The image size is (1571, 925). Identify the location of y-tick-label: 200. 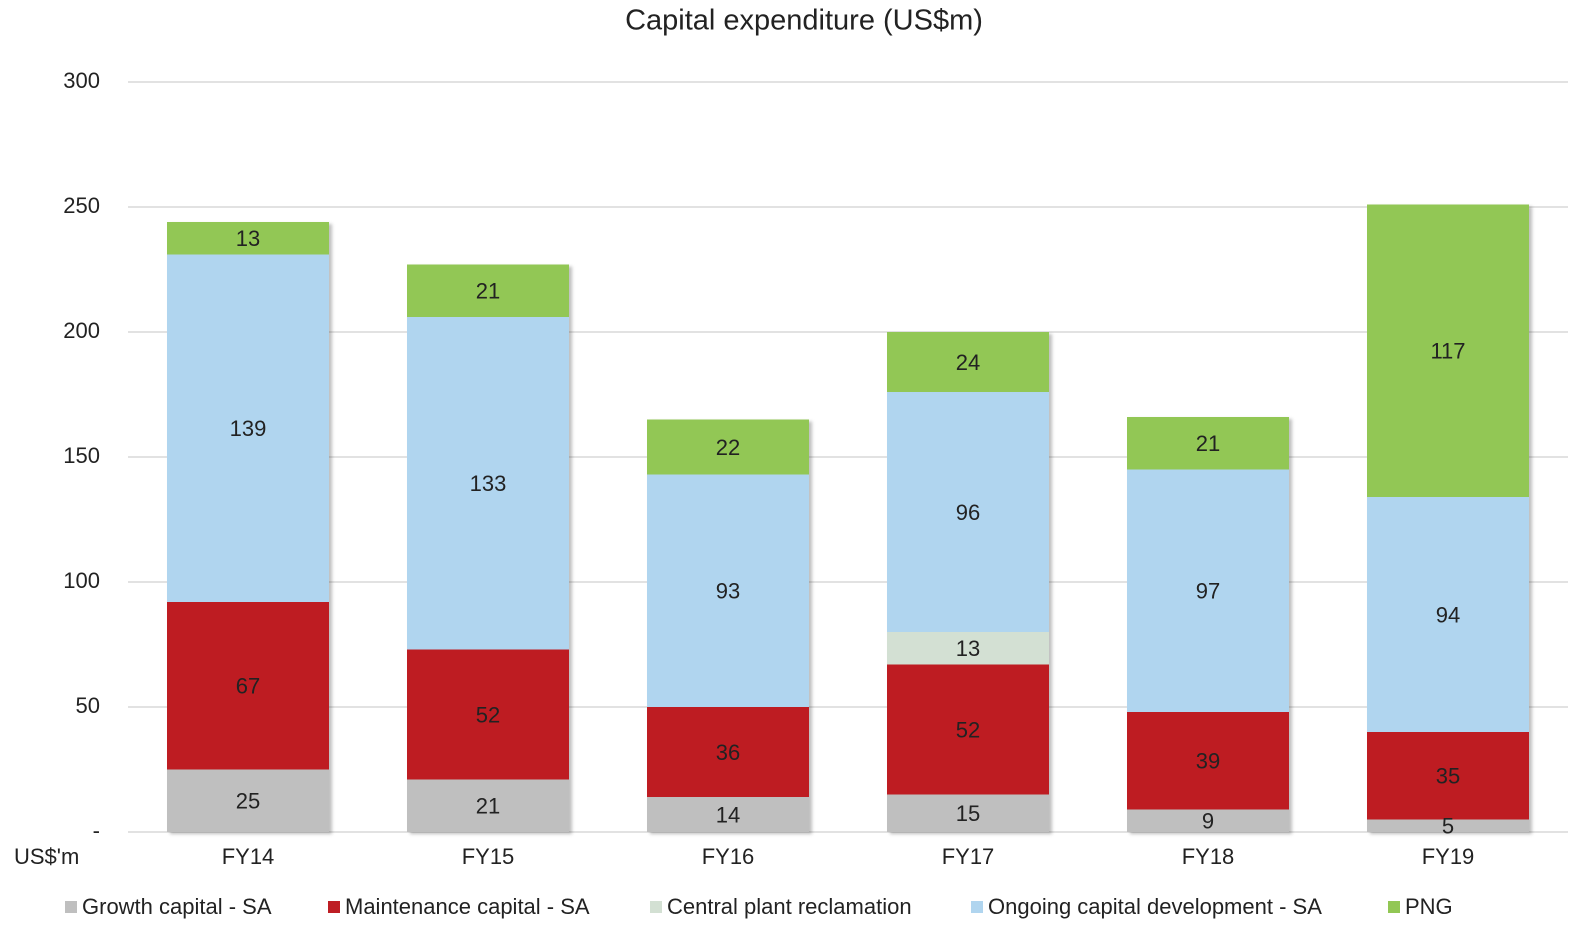
(81, 330).